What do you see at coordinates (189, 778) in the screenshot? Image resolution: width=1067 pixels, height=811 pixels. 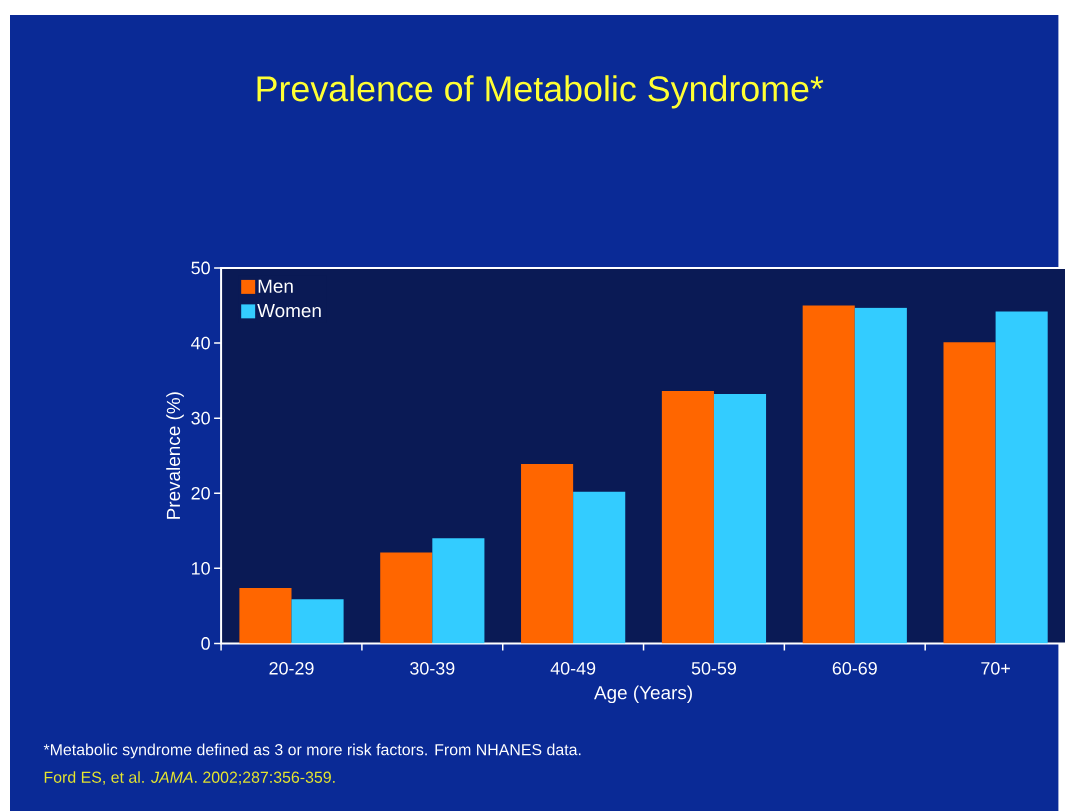 I see `text: Ford ES, et al. JAMA. 2002;287:356-359.` at bounding box center [189, 778].